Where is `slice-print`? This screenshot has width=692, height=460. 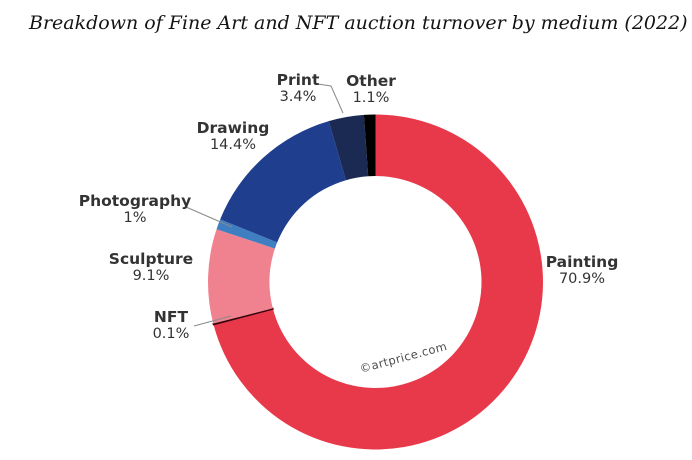
slice-print is located at coordinates (348, 147).